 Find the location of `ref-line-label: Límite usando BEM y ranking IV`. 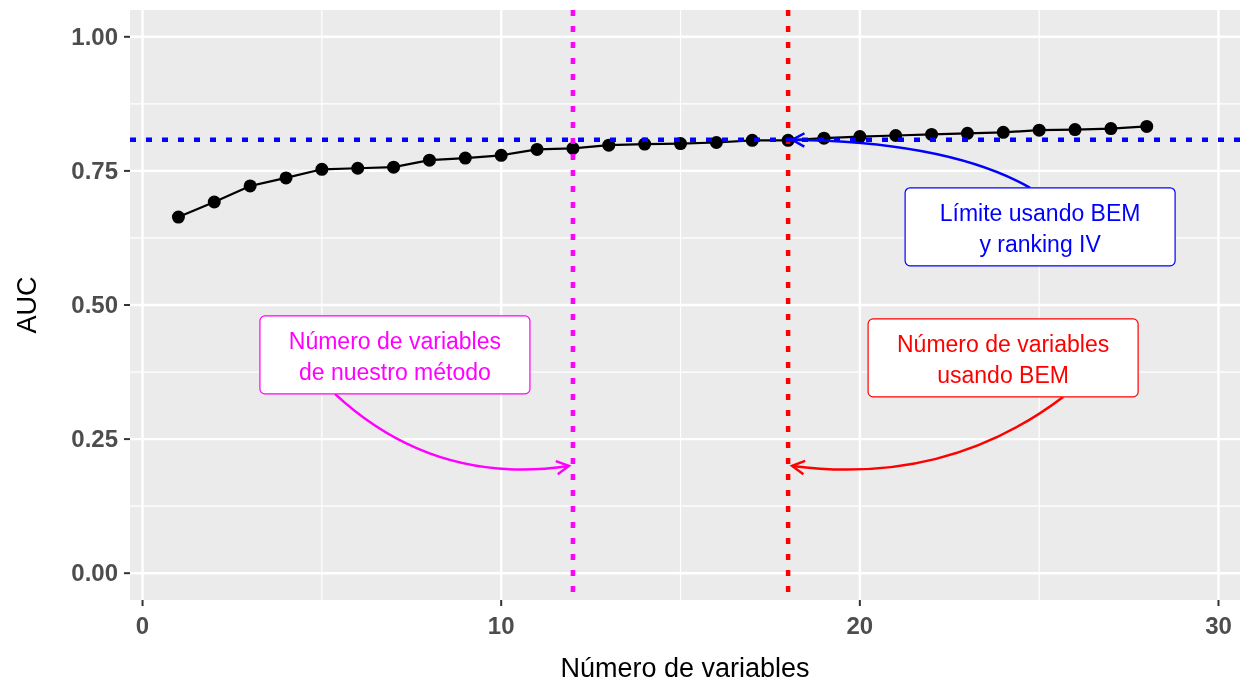

ref-line-label: Límite usando BEM y ranking IV is located at coordinates (1040, 228).